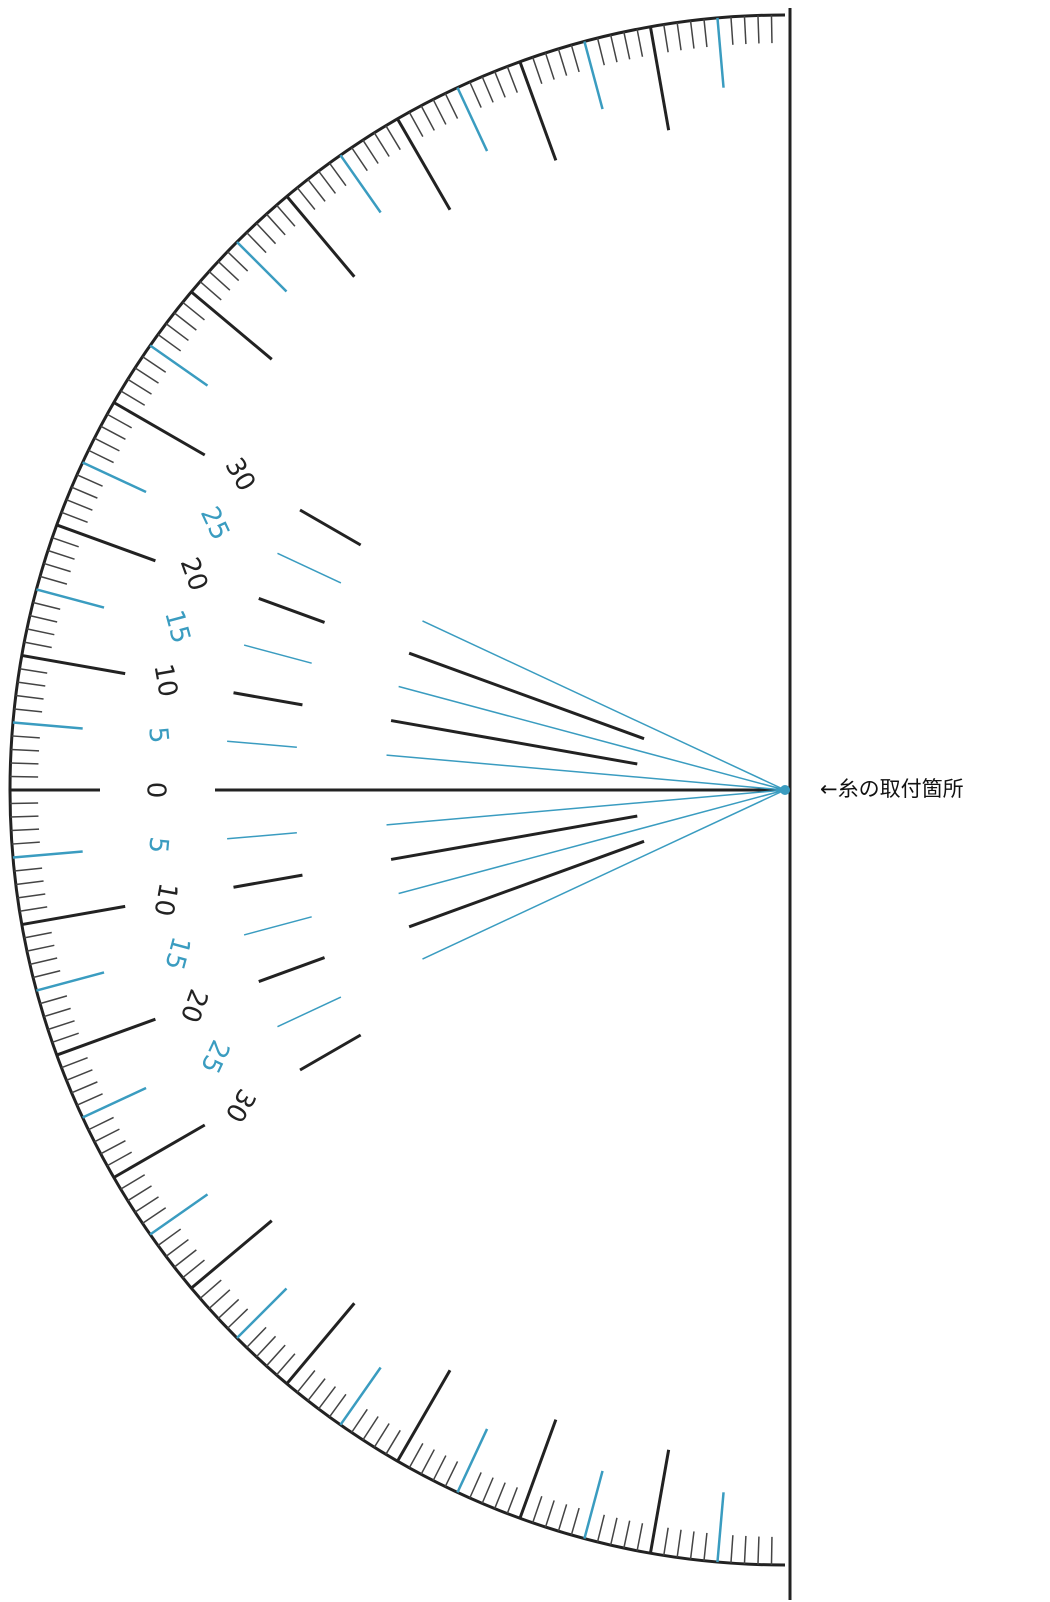 The height and width of the screenshot is (1602, 1050). I want to click on scale-label: 30, so click(240, 475).